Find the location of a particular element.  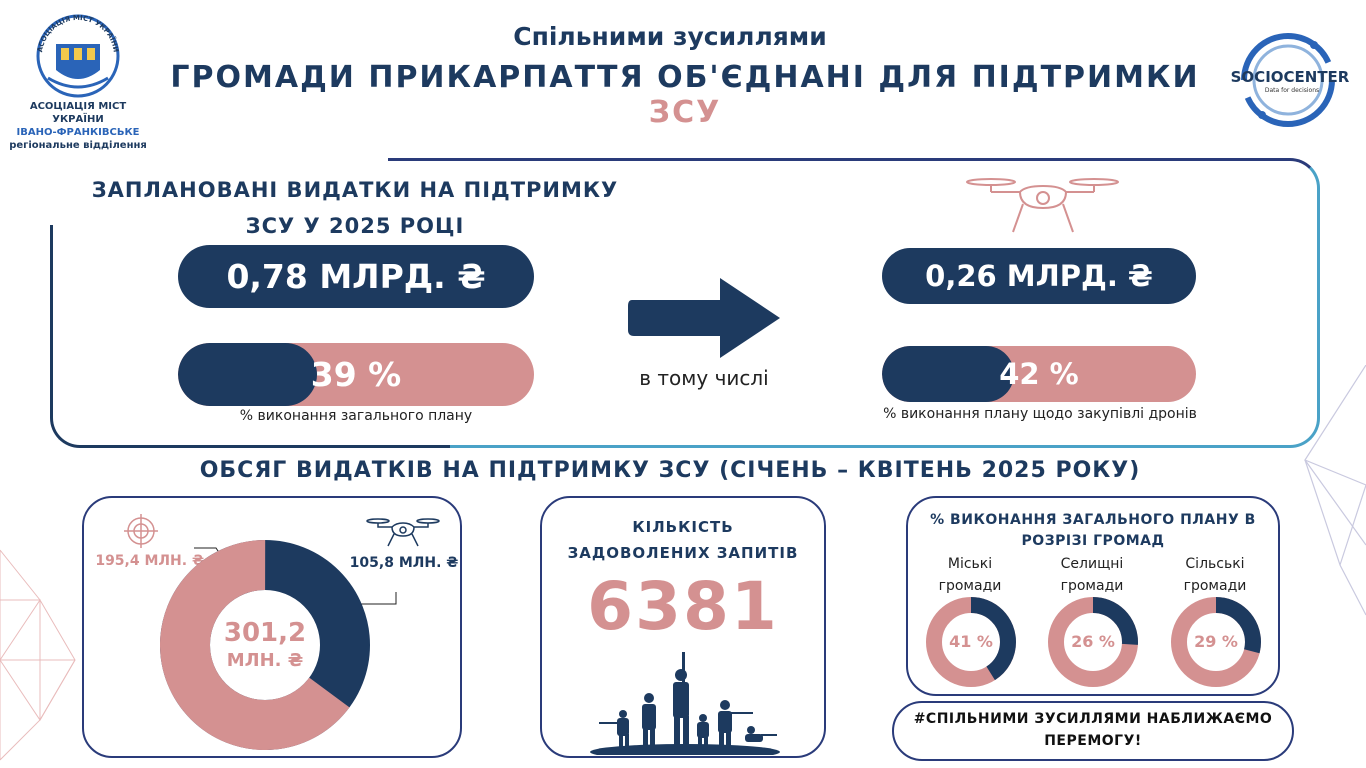

arrow-right-icon is located at coordinates (704, 318).